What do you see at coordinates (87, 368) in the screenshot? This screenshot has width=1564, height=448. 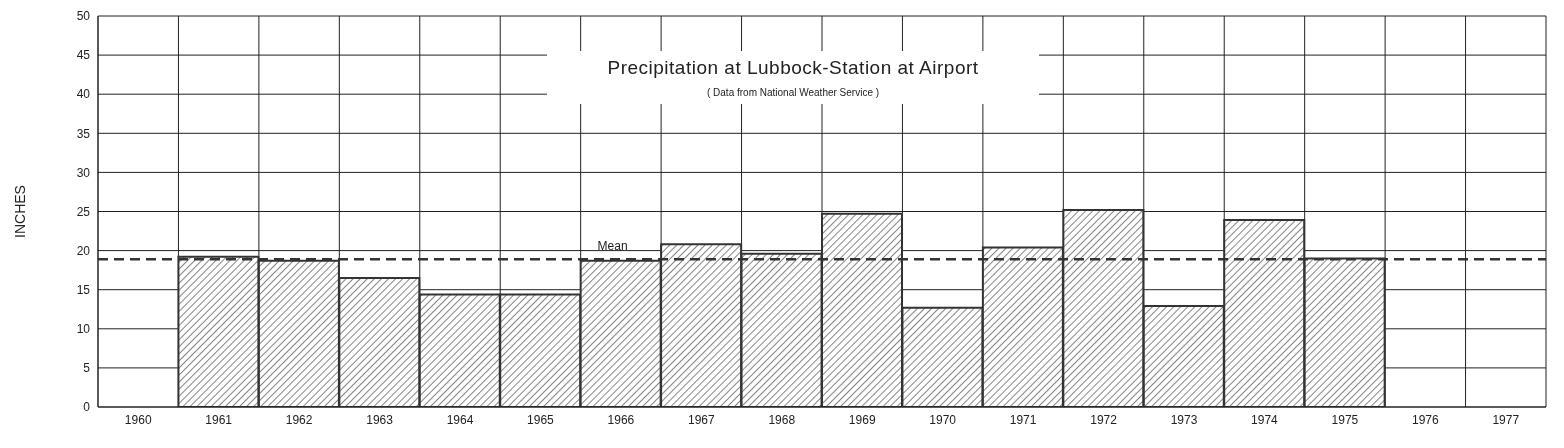 I see `y-tick-label: 5` at bounding box center [87, 368].